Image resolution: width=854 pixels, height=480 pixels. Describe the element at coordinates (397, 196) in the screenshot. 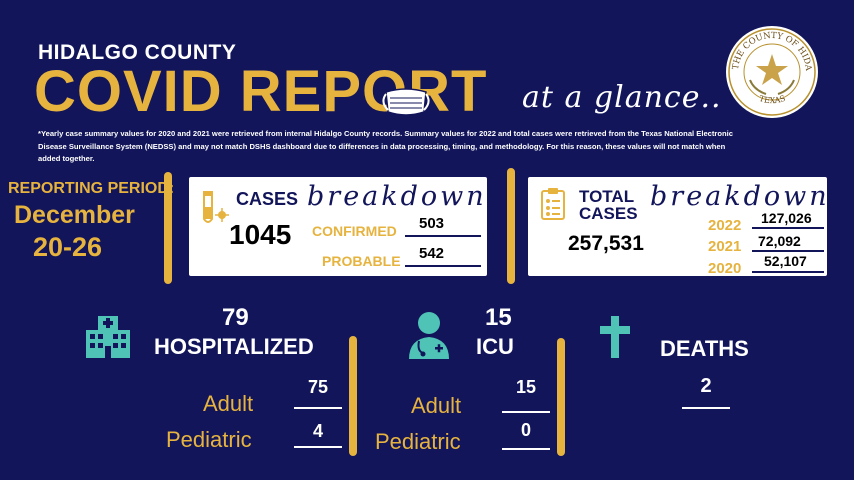

I see `cases-breakdown-script: breakdown` at that location.